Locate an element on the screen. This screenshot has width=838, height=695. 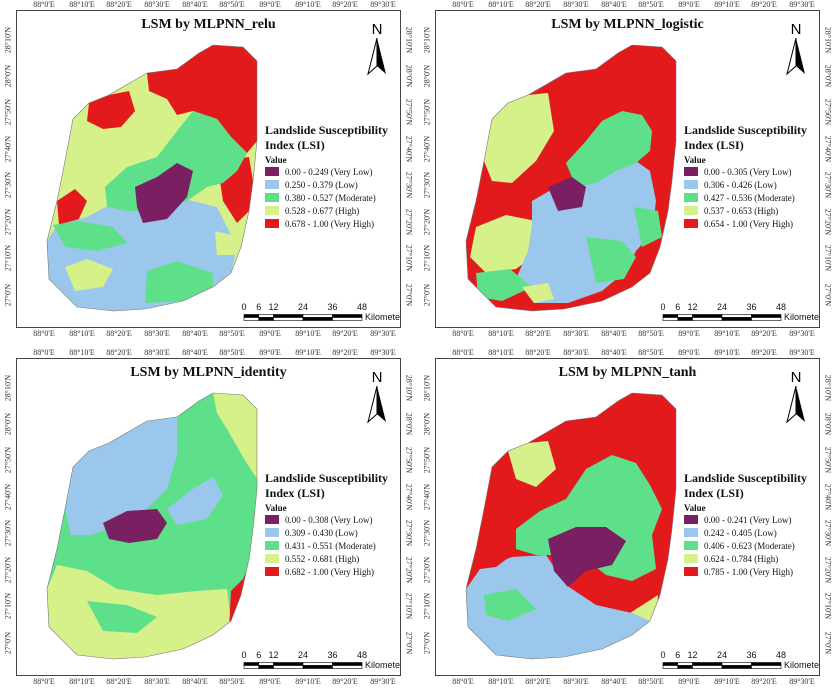
longitude-tick-label: 88°20'E is located at coordinates (538, 681).